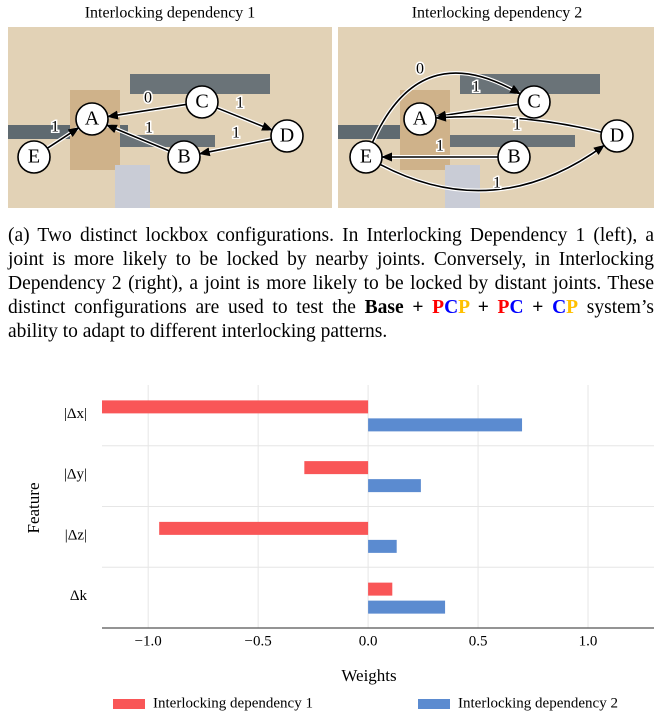  What do you see at coordinates (538, 703) in the screenshot?
I see `legend-label: Interlocking dependency 2` at bounding box center [538, 703].